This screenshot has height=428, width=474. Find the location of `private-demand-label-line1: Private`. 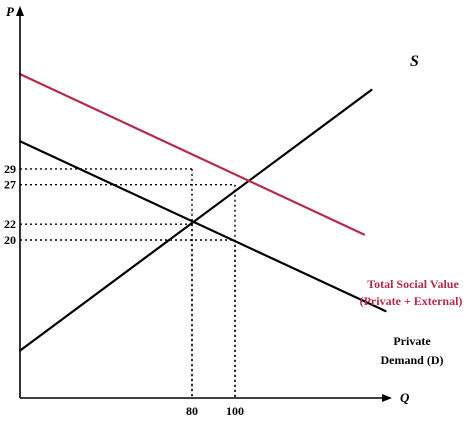

private-demand-label-line1: Private is located at coordinates (412, 341).